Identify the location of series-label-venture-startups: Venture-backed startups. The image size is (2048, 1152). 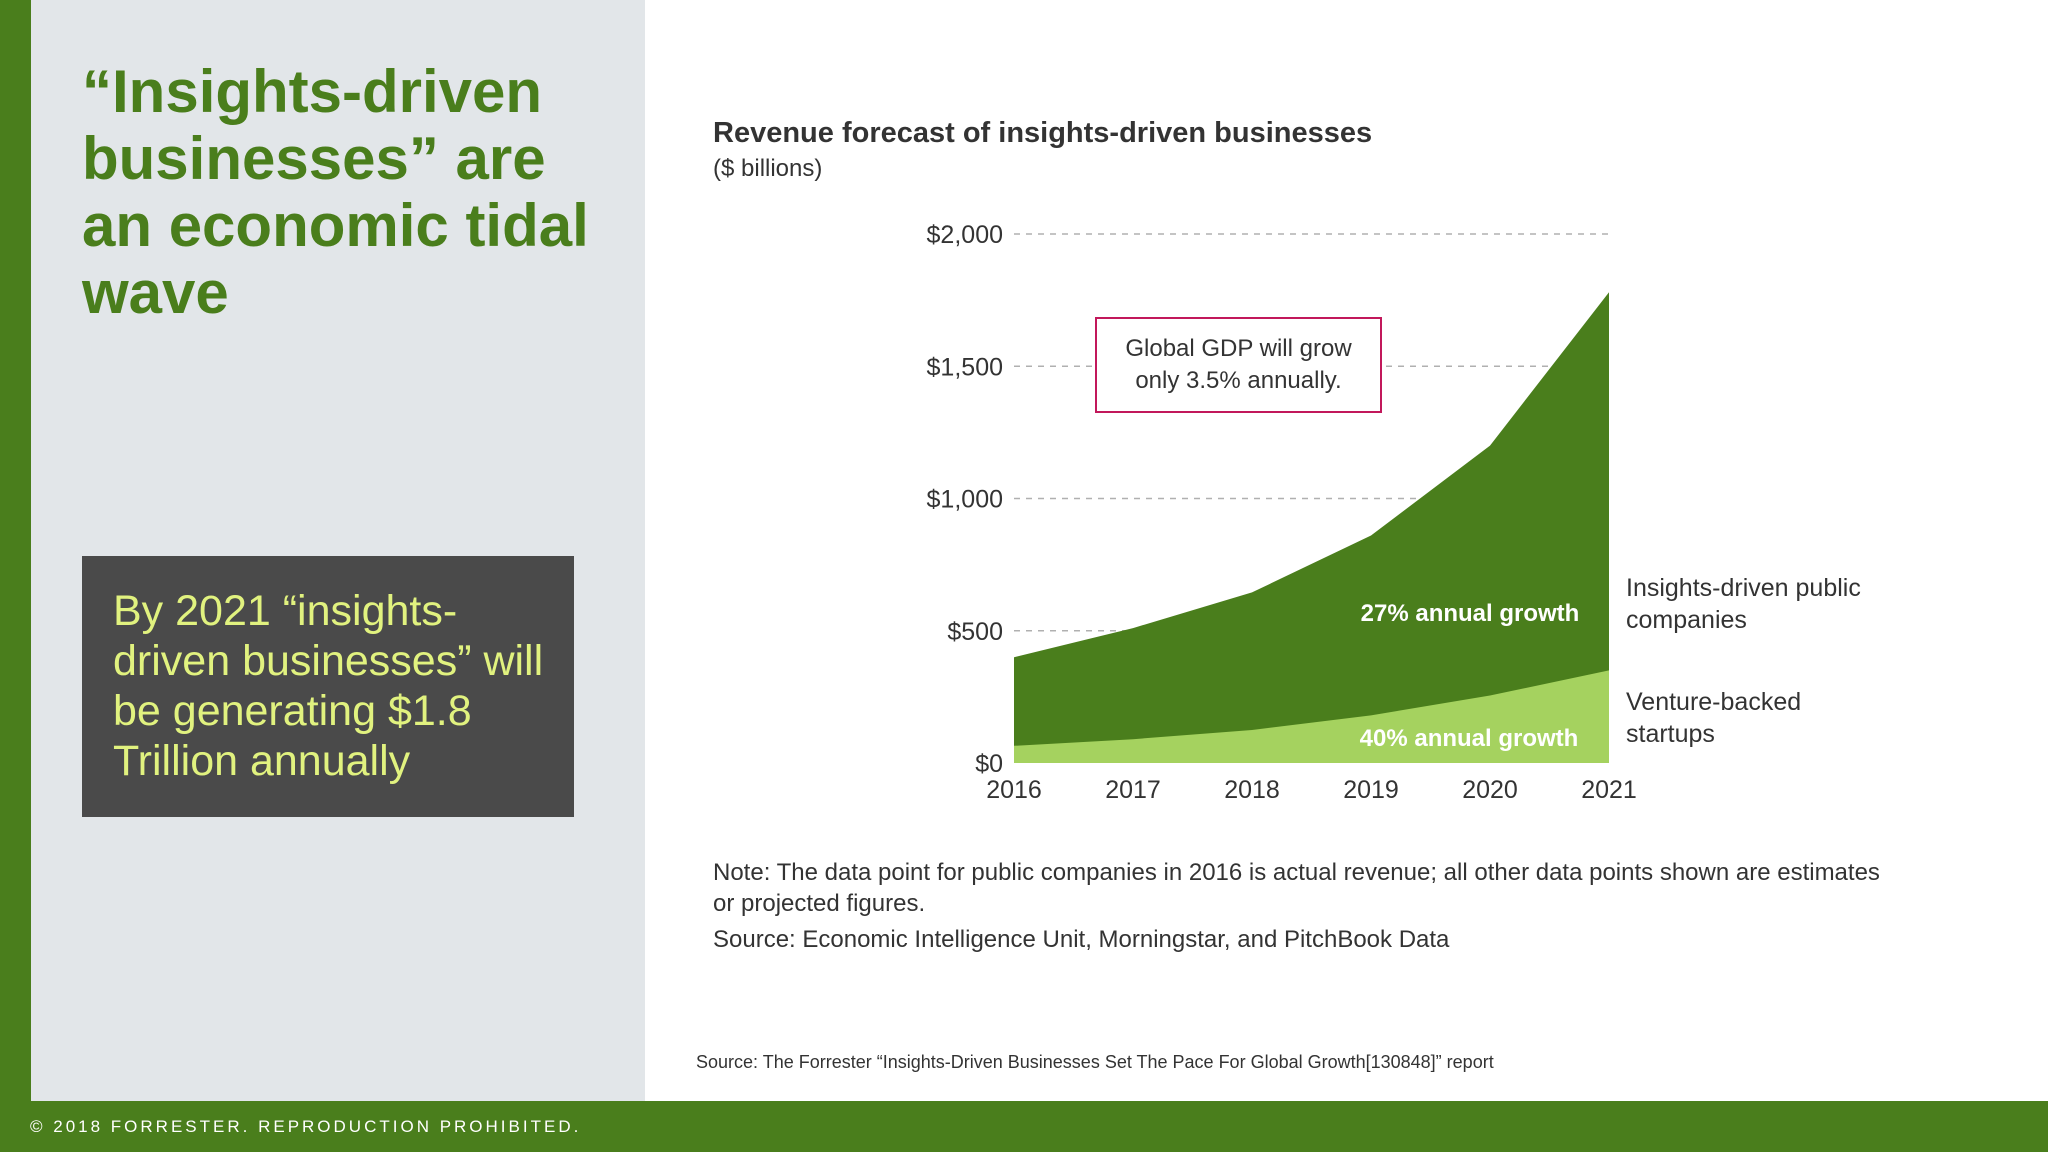
(1714, 718).